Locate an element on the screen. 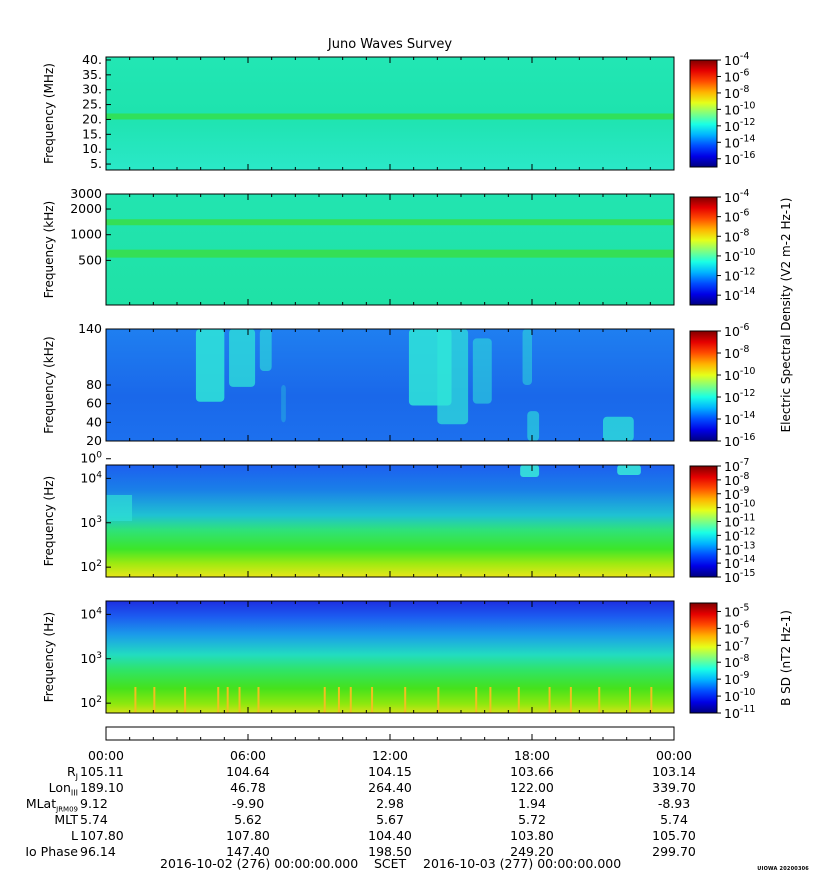 The image size is (815, 880). time-axis-label: 18:00 is located at coordinates (532, 755).